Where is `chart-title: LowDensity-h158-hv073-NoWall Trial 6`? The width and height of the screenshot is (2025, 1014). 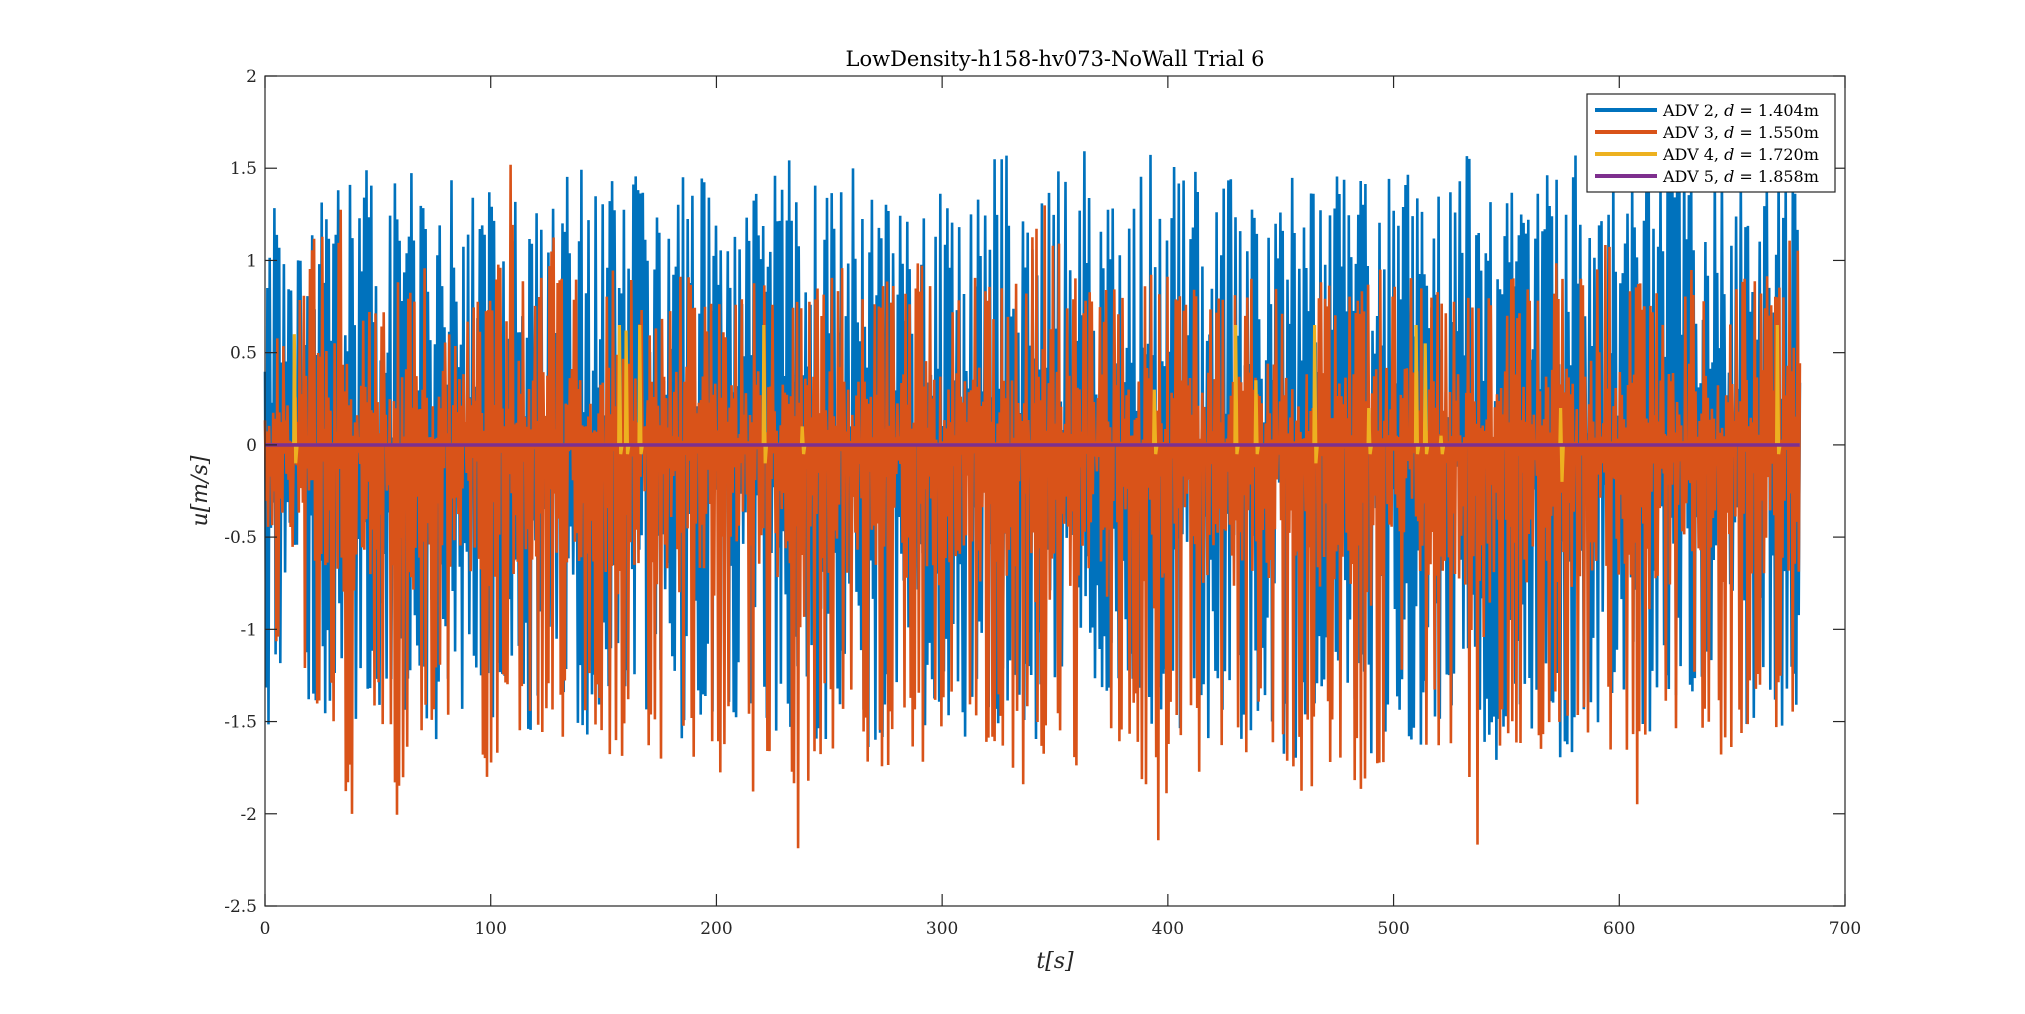 chart-title: LowDensity-h158-hv073-NoWall Trial 6 is located at coordinates (1055, 59).